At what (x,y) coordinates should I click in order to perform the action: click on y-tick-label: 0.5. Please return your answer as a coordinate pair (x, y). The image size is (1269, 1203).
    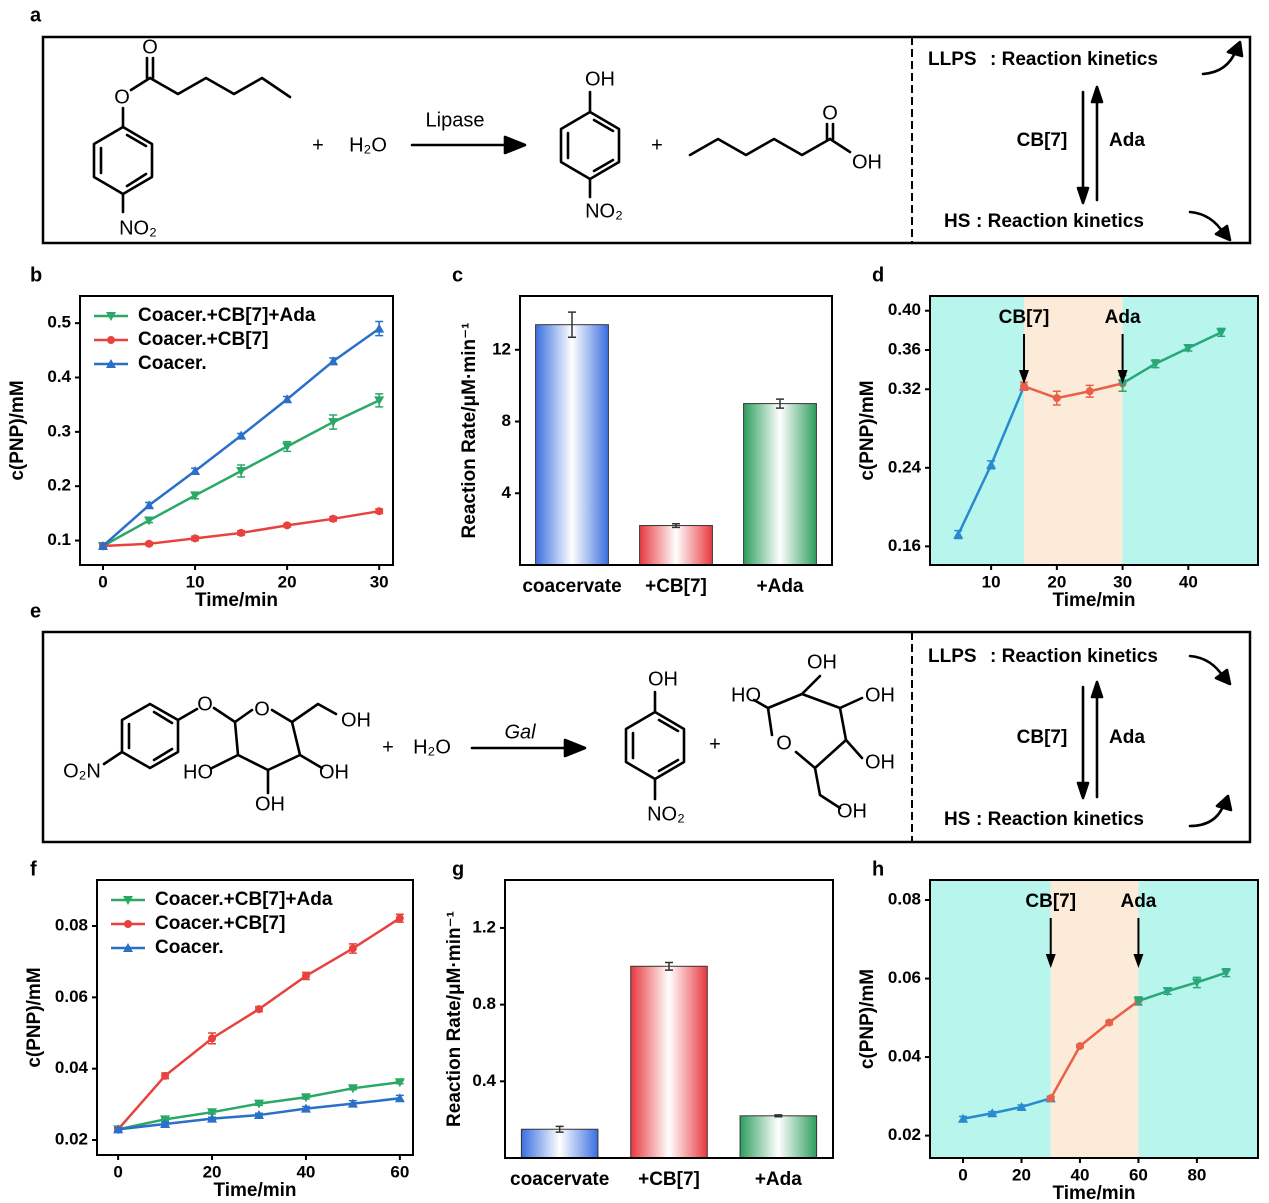
    Looking at the image, I should click on (59, 322).